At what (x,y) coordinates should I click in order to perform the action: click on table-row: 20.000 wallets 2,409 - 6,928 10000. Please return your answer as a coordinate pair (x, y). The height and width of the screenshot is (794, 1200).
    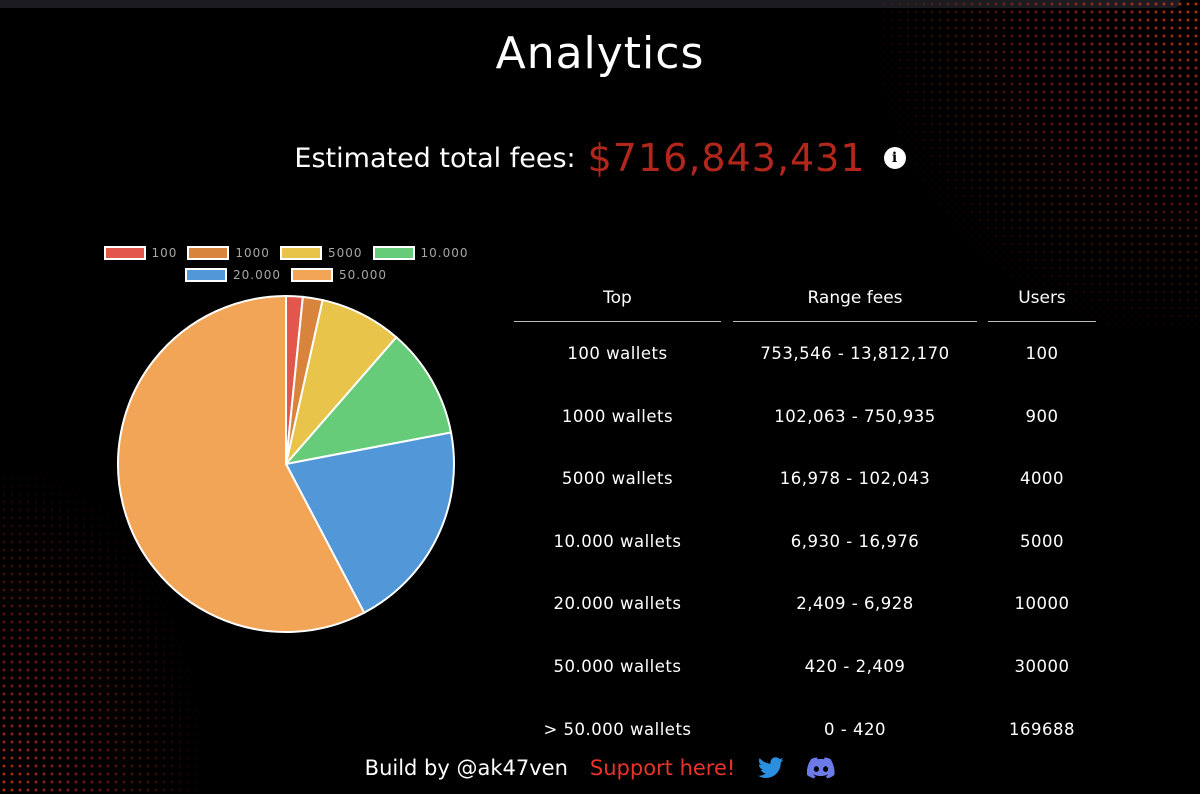
    Looking at the image, I should click on (806, 615).